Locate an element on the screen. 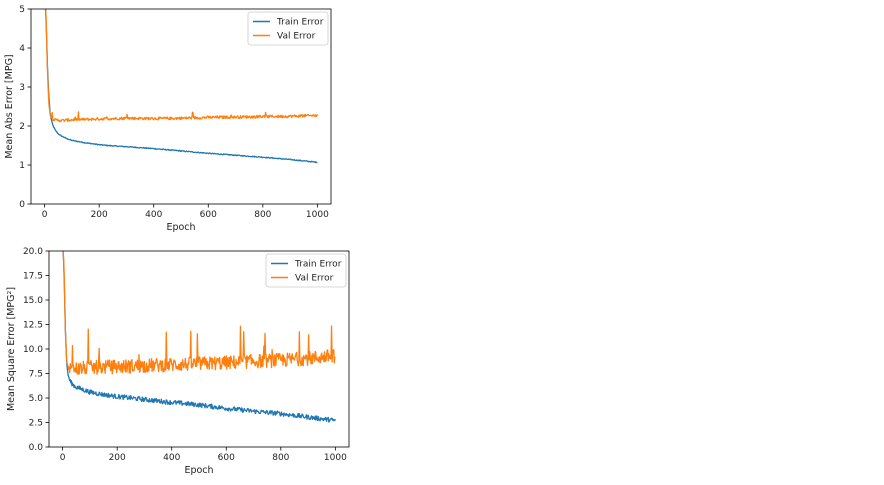  y-tick-label: 0 is located at coordinates (22, 205).